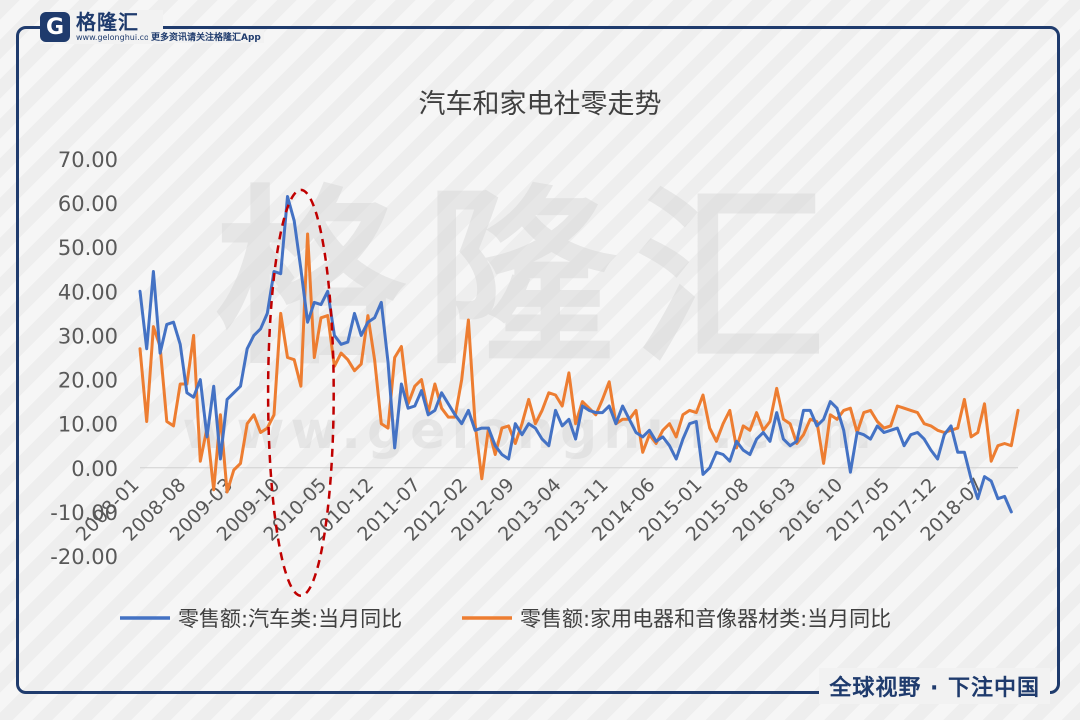 The height and width of the screenshot is (720, 1080). Describe the element at coordinates (88, 248) in the screenshot. I see `y-tick-label: 50.00` at that location.